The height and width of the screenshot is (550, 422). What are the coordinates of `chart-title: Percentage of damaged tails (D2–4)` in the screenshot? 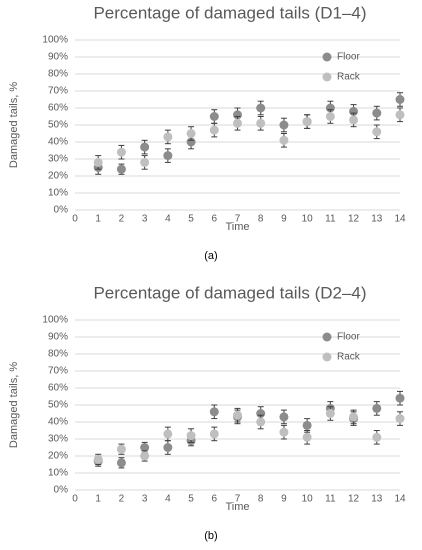 It's located at (229, 292).